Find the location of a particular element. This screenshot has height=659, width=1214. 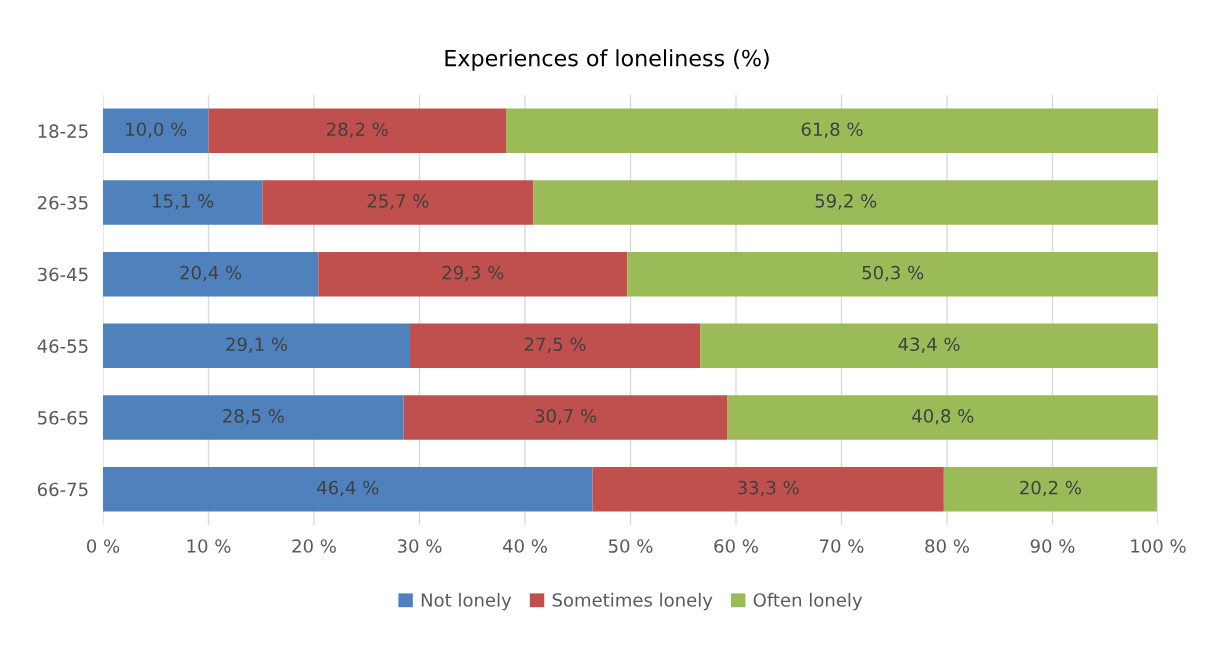

data-label: 27,5 % is located at coordinates (555, 345).